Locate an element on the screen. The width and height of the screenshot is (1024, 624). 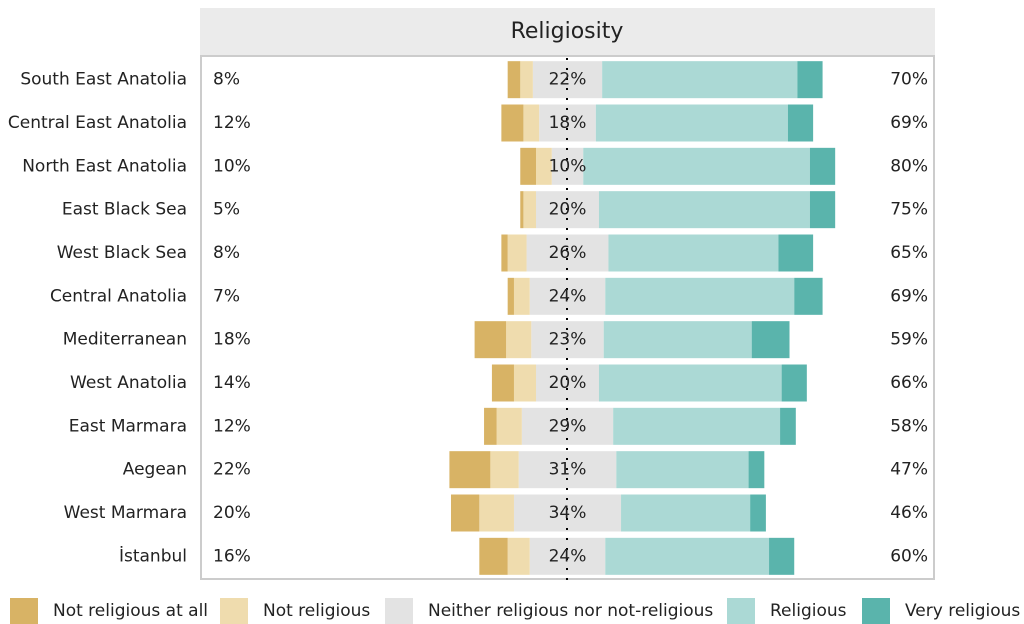
center-label: 29% is located at coordinates (568, 426).